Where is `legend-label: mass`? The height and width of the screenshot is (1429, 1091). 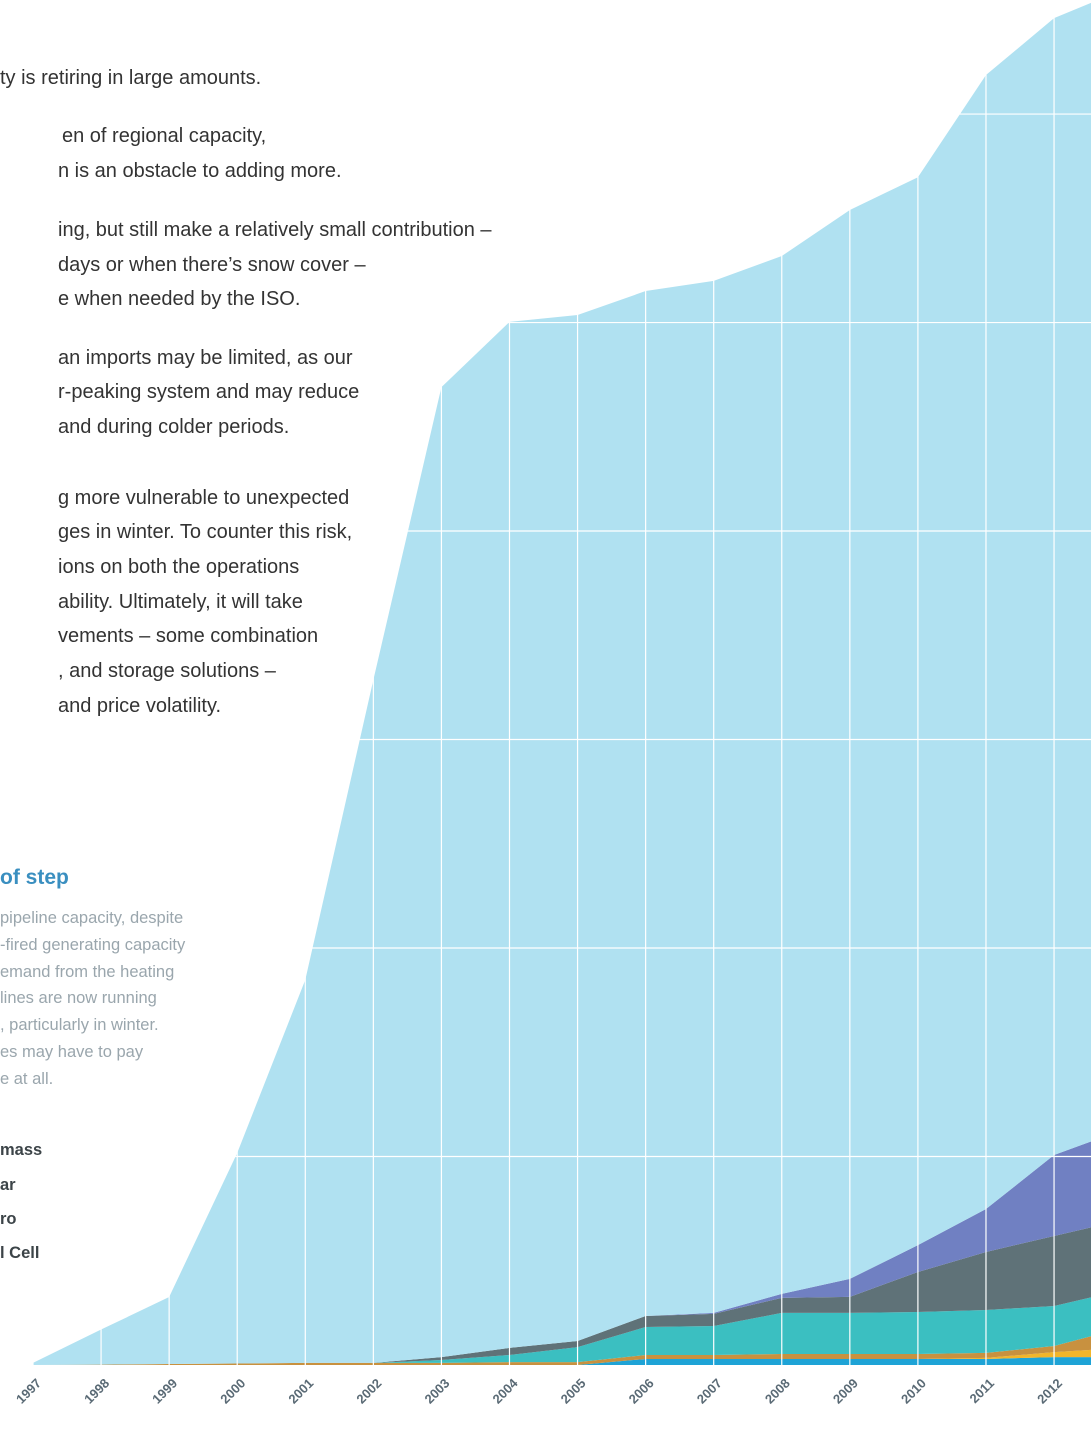
legend-label: mass is located at coordinates (21, 1150).